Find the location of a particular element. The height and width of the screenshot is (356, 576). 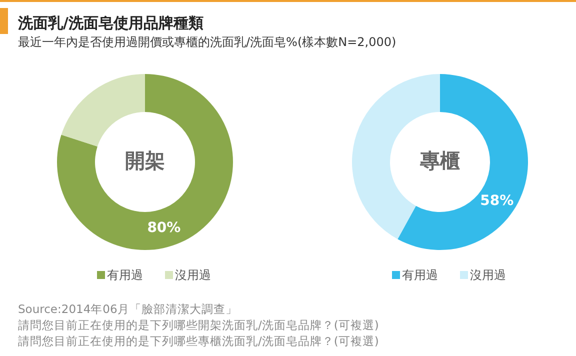

source-note: Source:2014年06月「臉部清潔大調查」 is located at coordinates (128, 309).